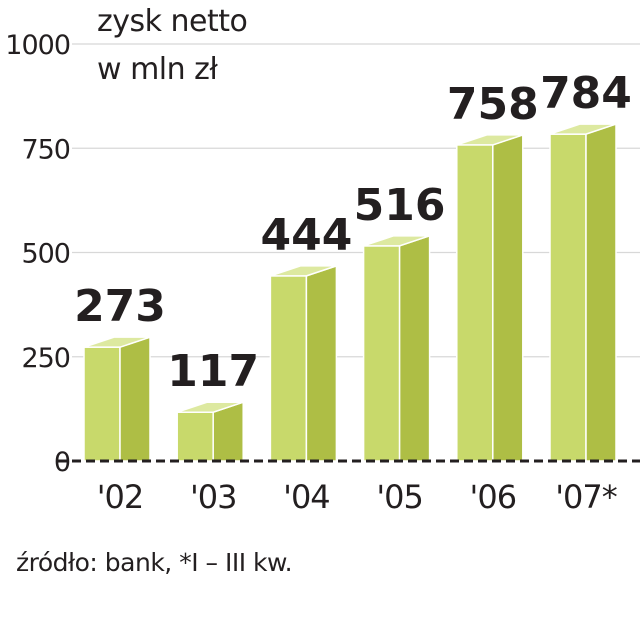 This screenshot has width=640, height=623. What do you see at coordinates (399, 497) in the screenshot?
I see `x-tick-label: '05` at bounding box center [399, 497].